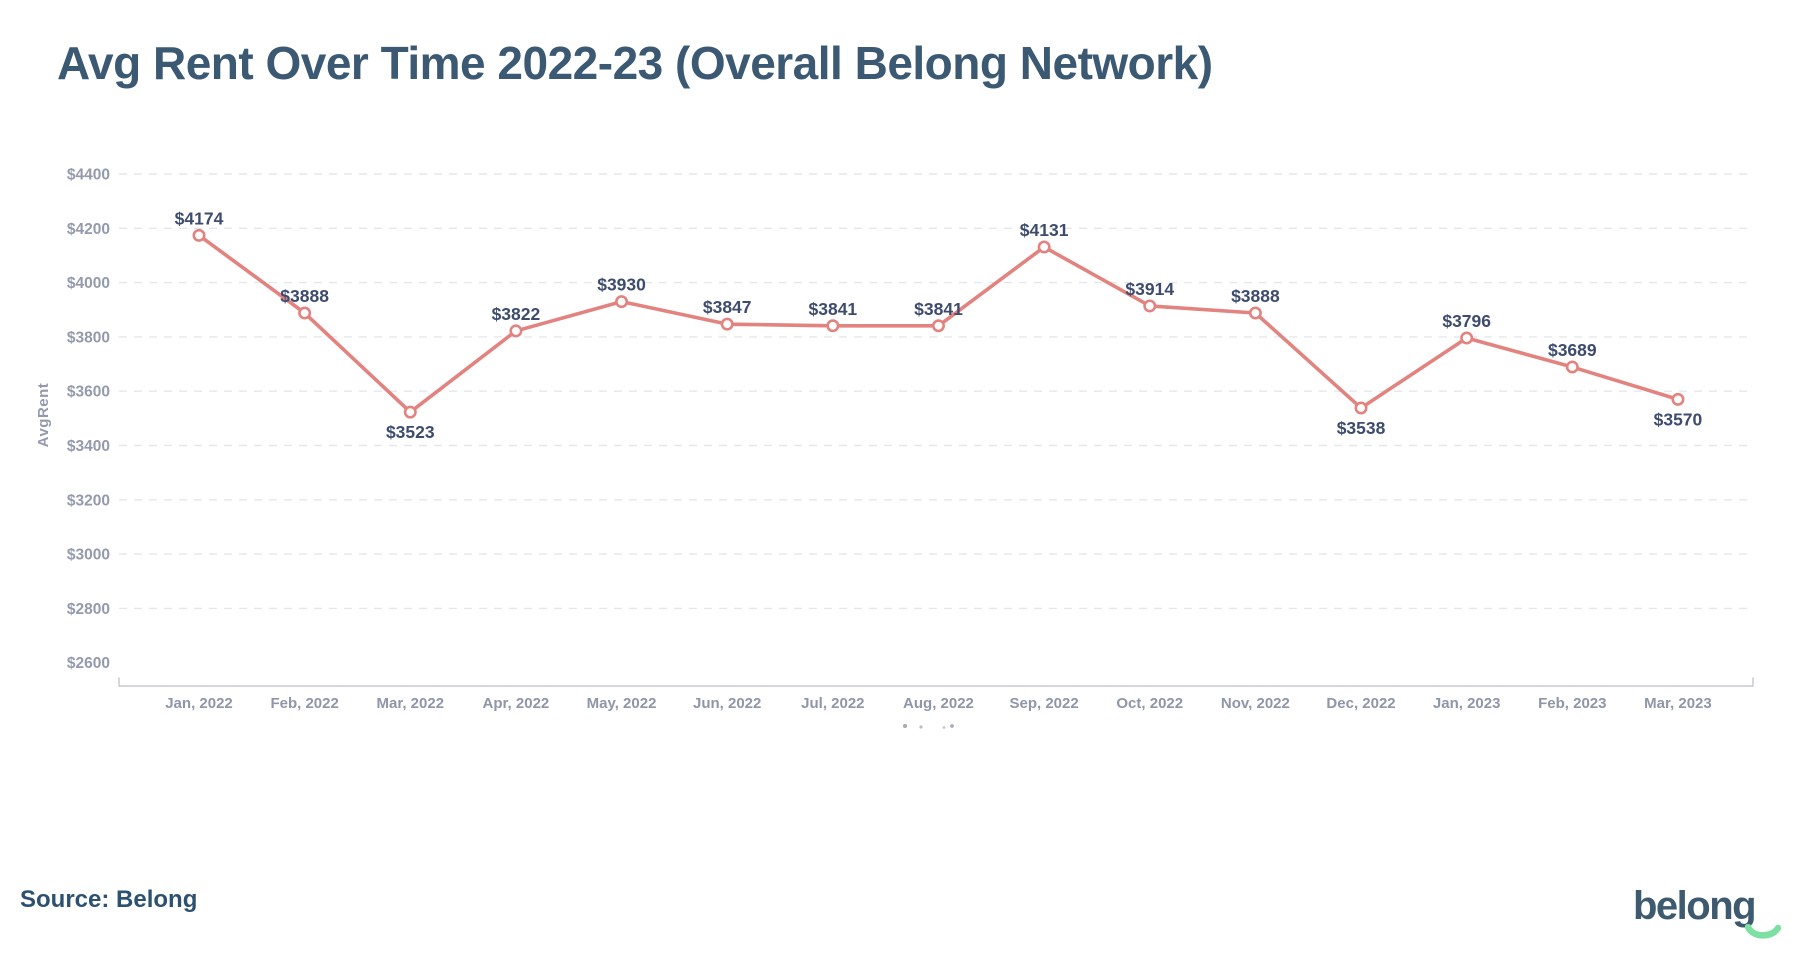  Describe the element at coordinates (1255, 703) in the screenshot. I see `x-tick-label: Nov, 2022` at that location.